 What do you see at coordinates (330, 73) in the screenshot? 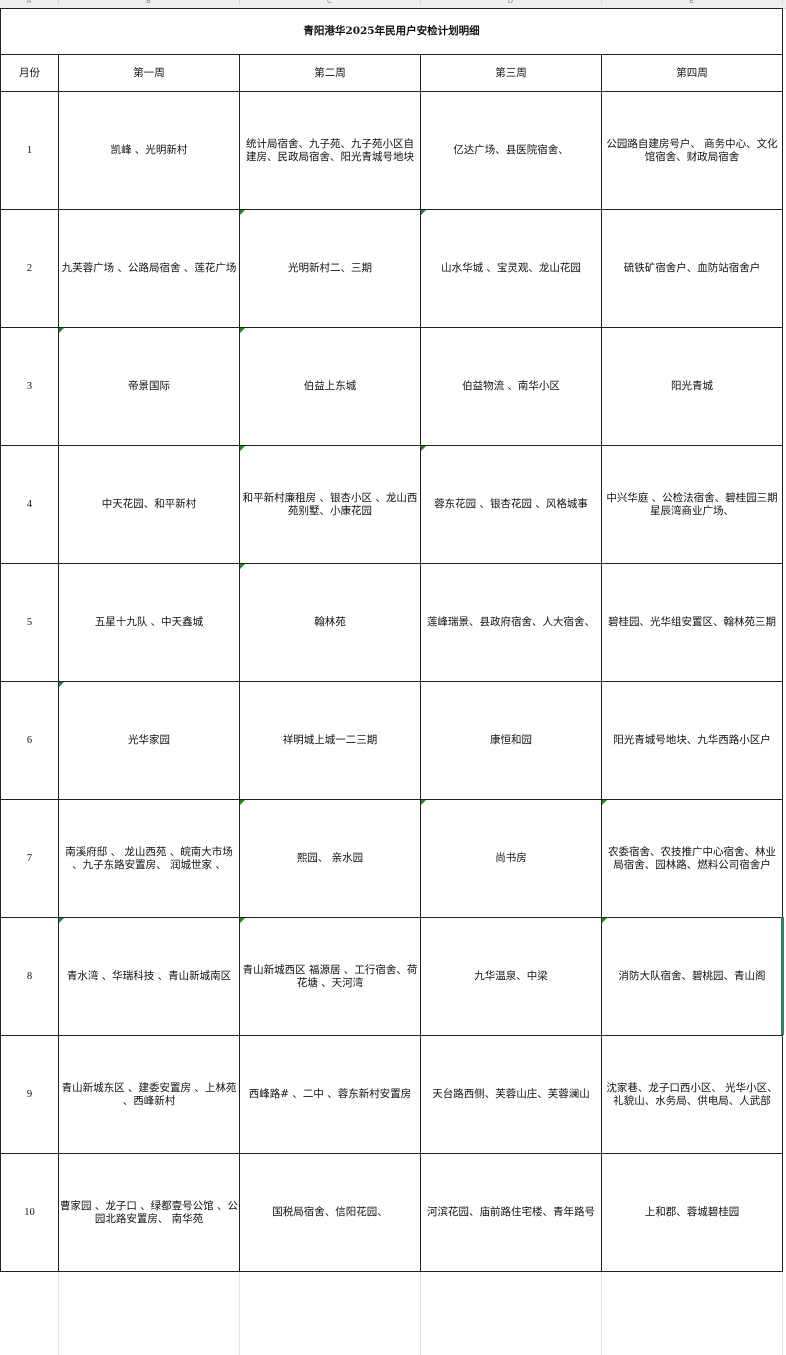
I see `header-week-2: 第二周` at bounding box center [330, 73].